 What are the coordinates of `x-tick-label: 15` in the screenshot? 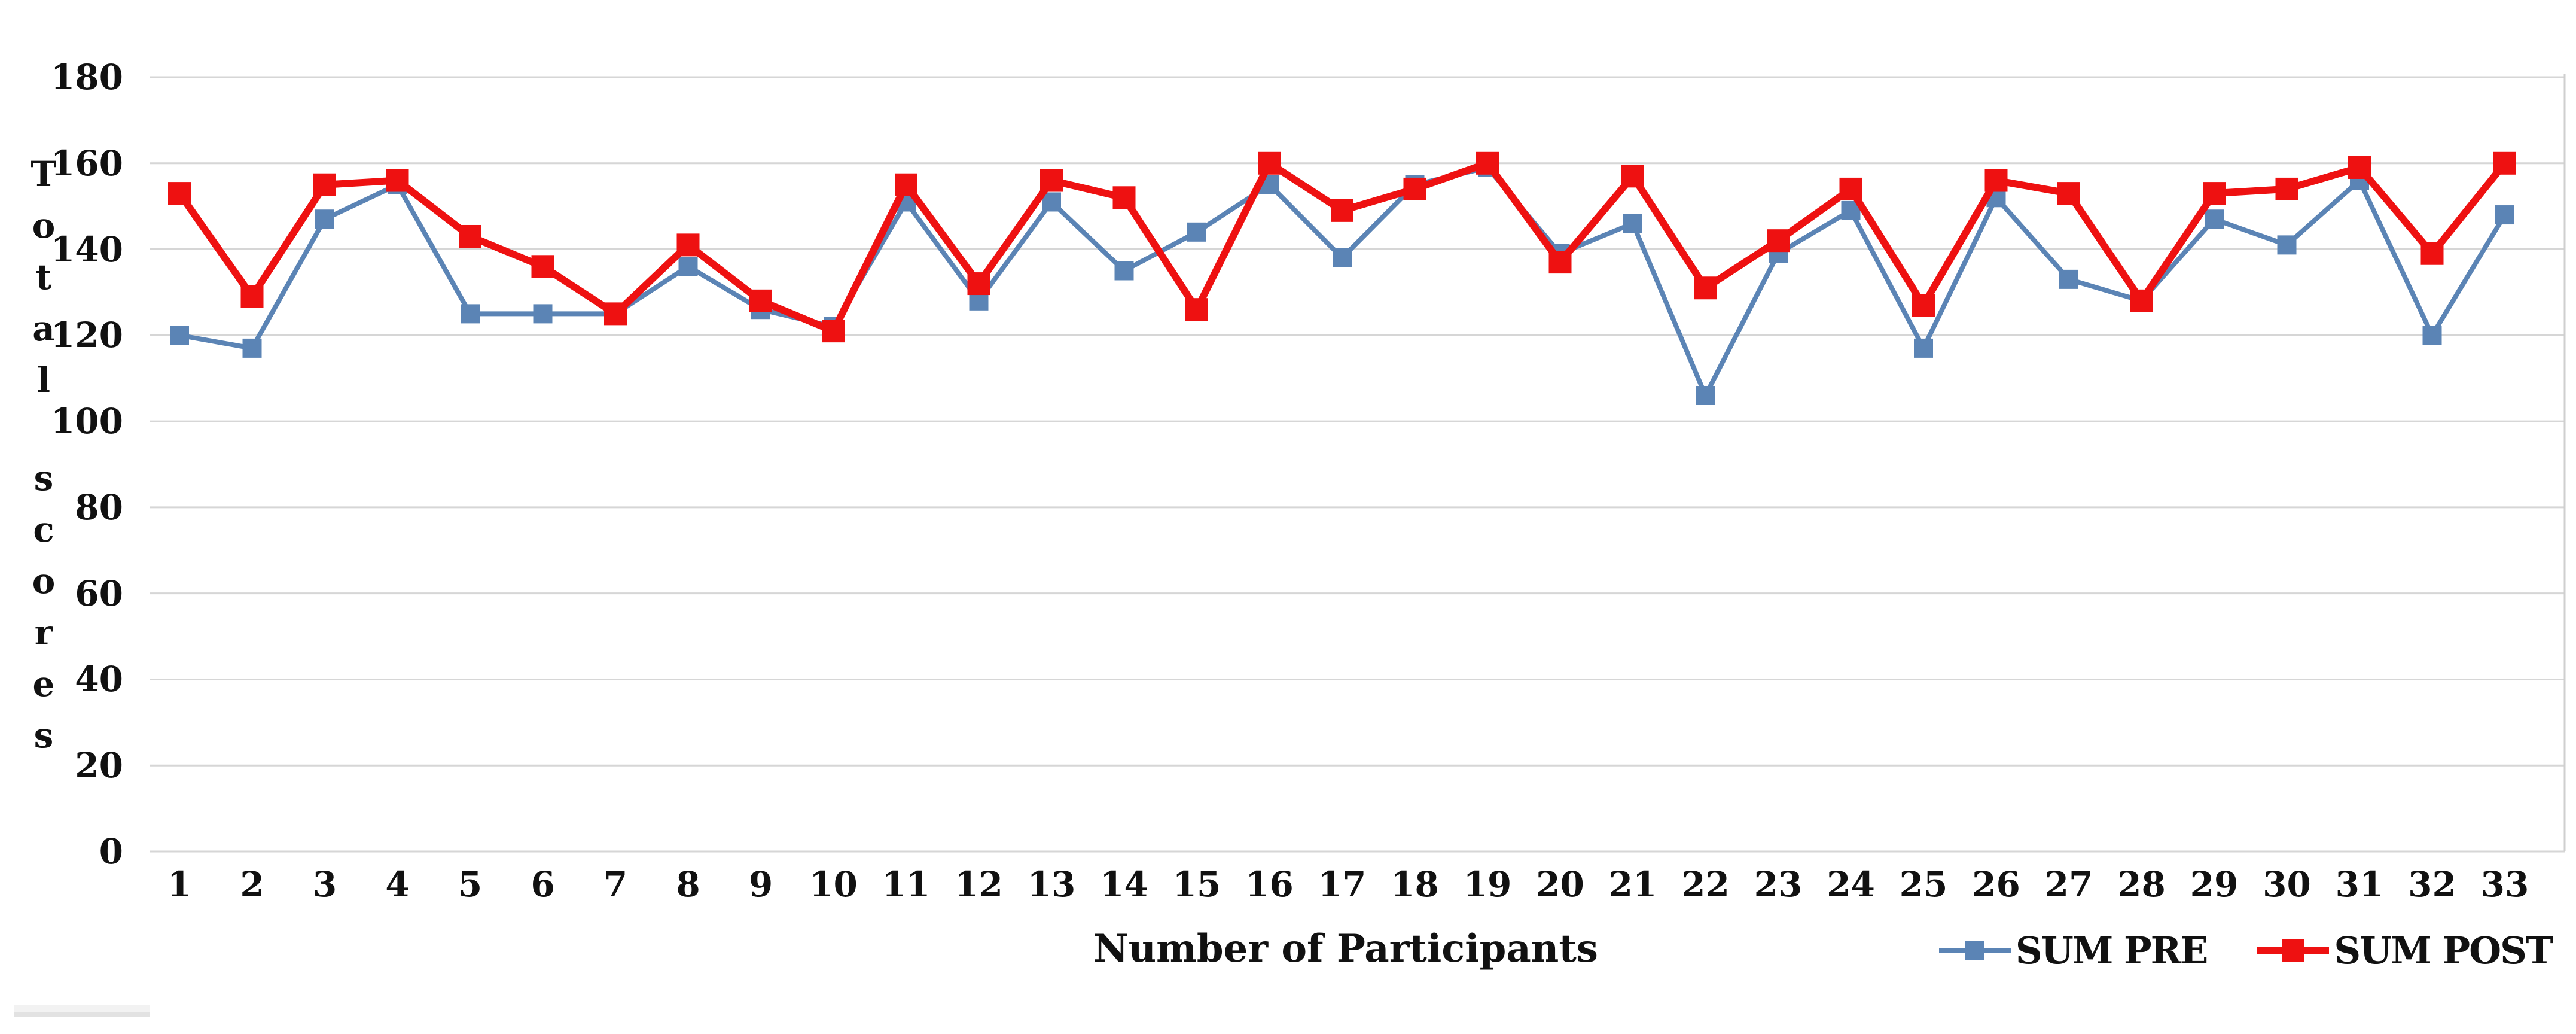 It's located at (1197, 884).